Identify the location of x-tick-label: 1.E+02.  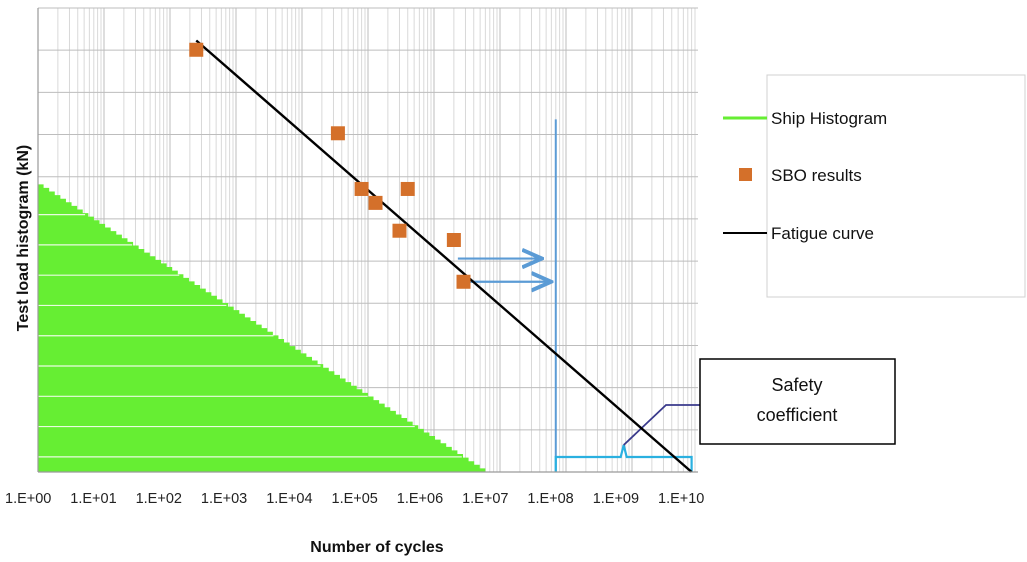
(159, 499).